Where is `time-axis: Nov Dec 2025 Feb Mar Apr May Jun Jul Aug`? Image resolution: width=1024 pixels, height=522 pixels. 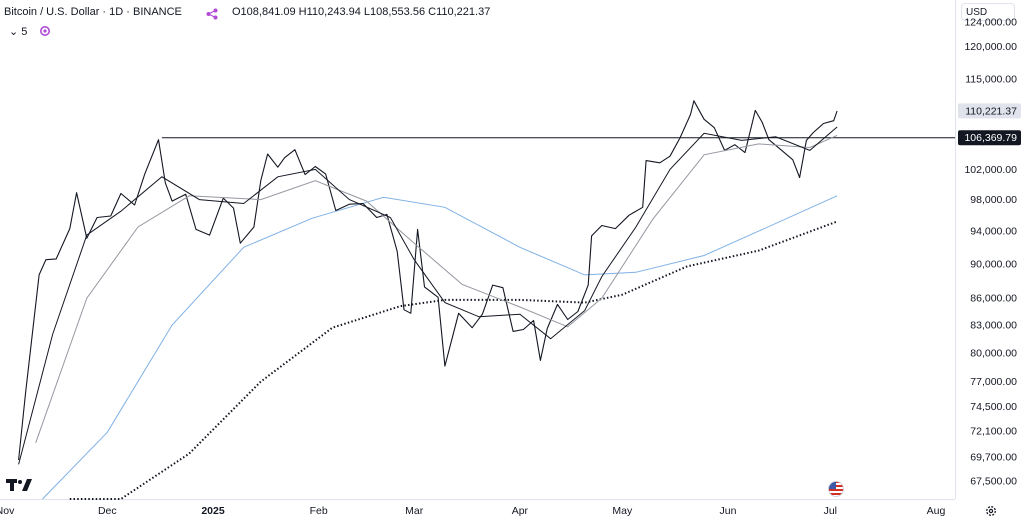 time-axis: Nov Dec 2025 Feb Mar Apr May Jun Jul Aug is located at coordinates (472, 511).